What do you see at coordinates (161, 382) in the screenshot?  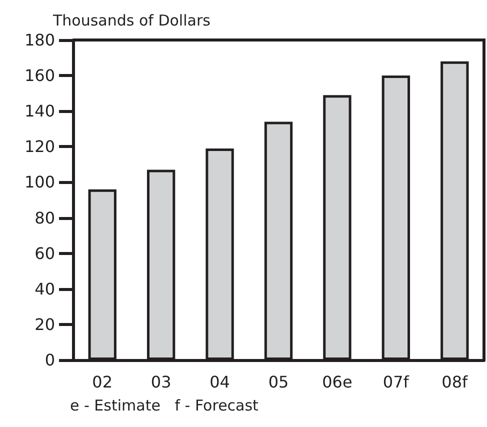 I see `x-tick-label: 03` at bounding box center [161, 382].